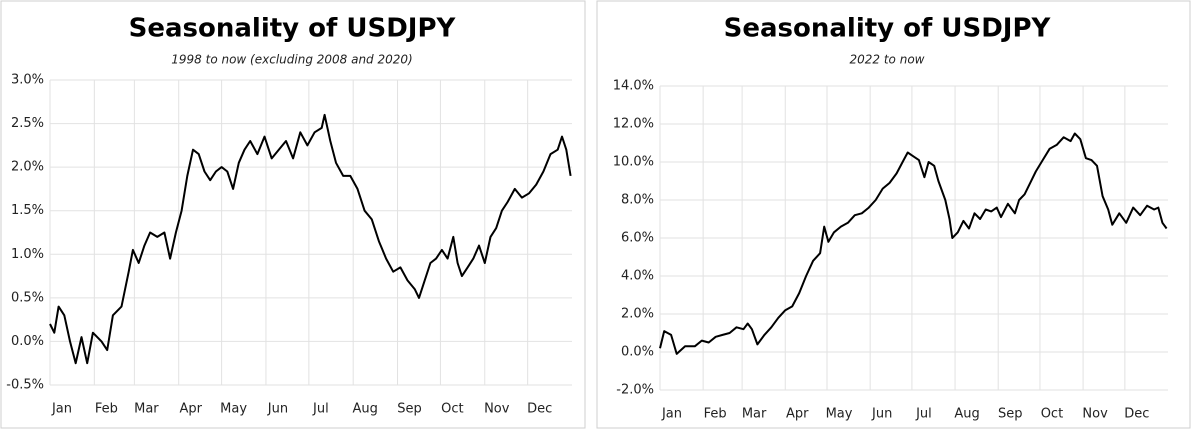 The width and height of the screenshot is (1195, 432). Describe the element at coordinates (887, 60) in the screenshot. I see `chart-subtitle: 2022 to now` at that location.